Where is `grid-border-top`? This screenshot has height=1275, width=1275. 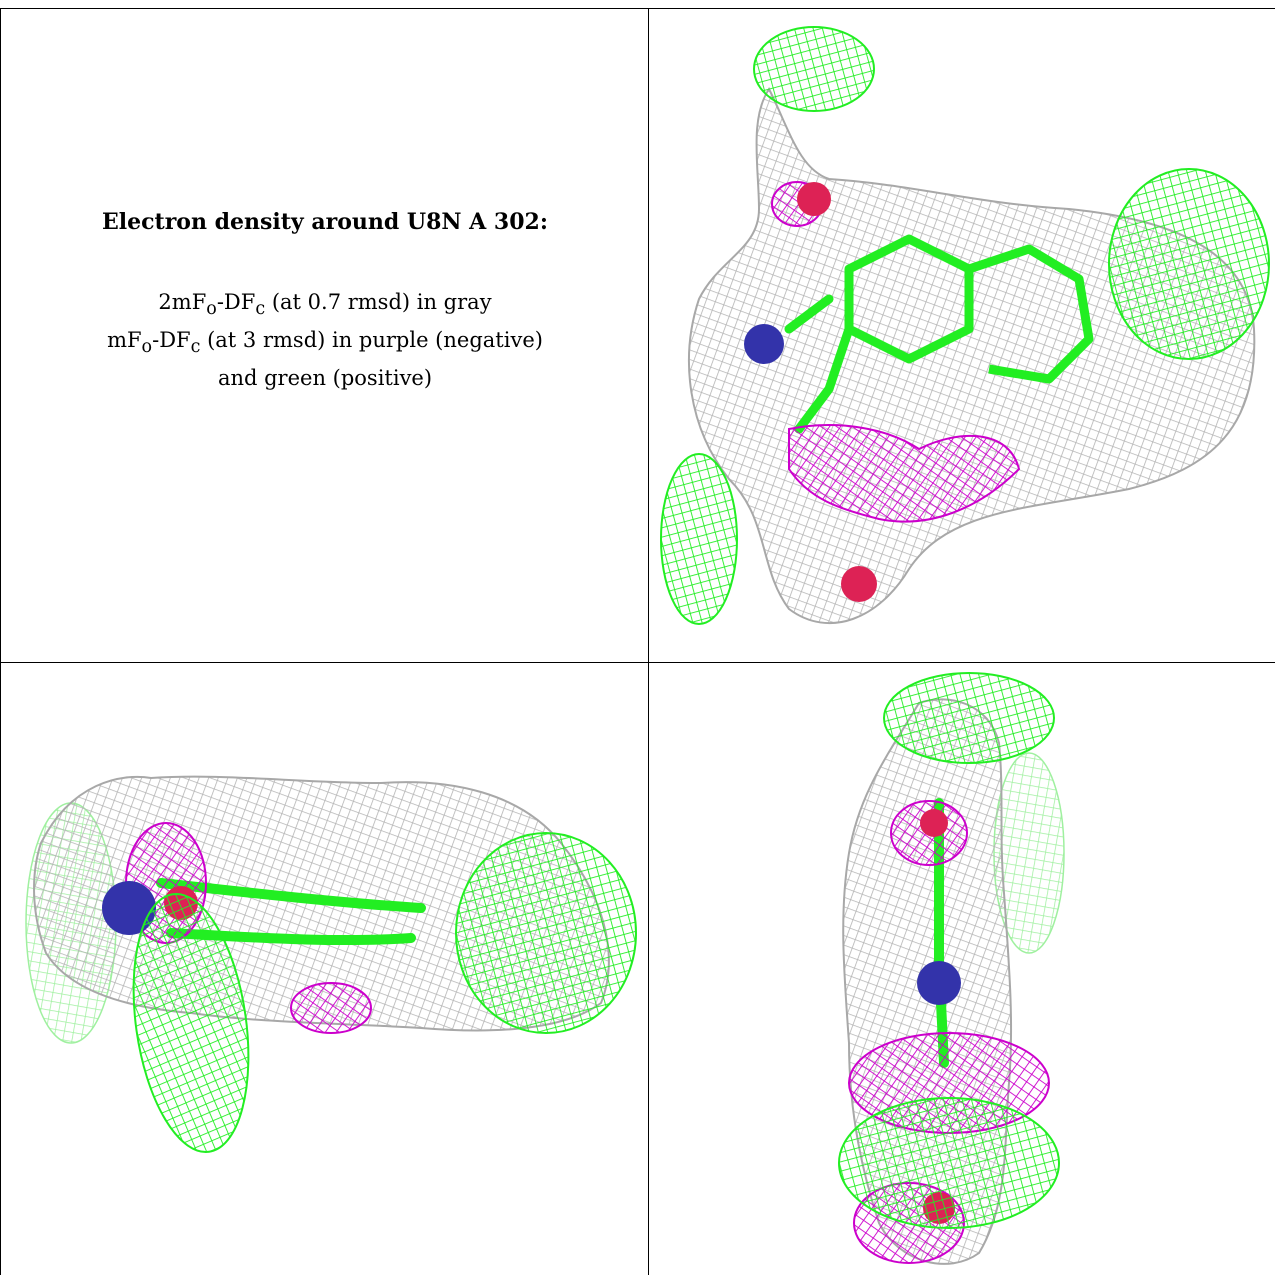 grid-border-top is located at coordinates (637, 8).